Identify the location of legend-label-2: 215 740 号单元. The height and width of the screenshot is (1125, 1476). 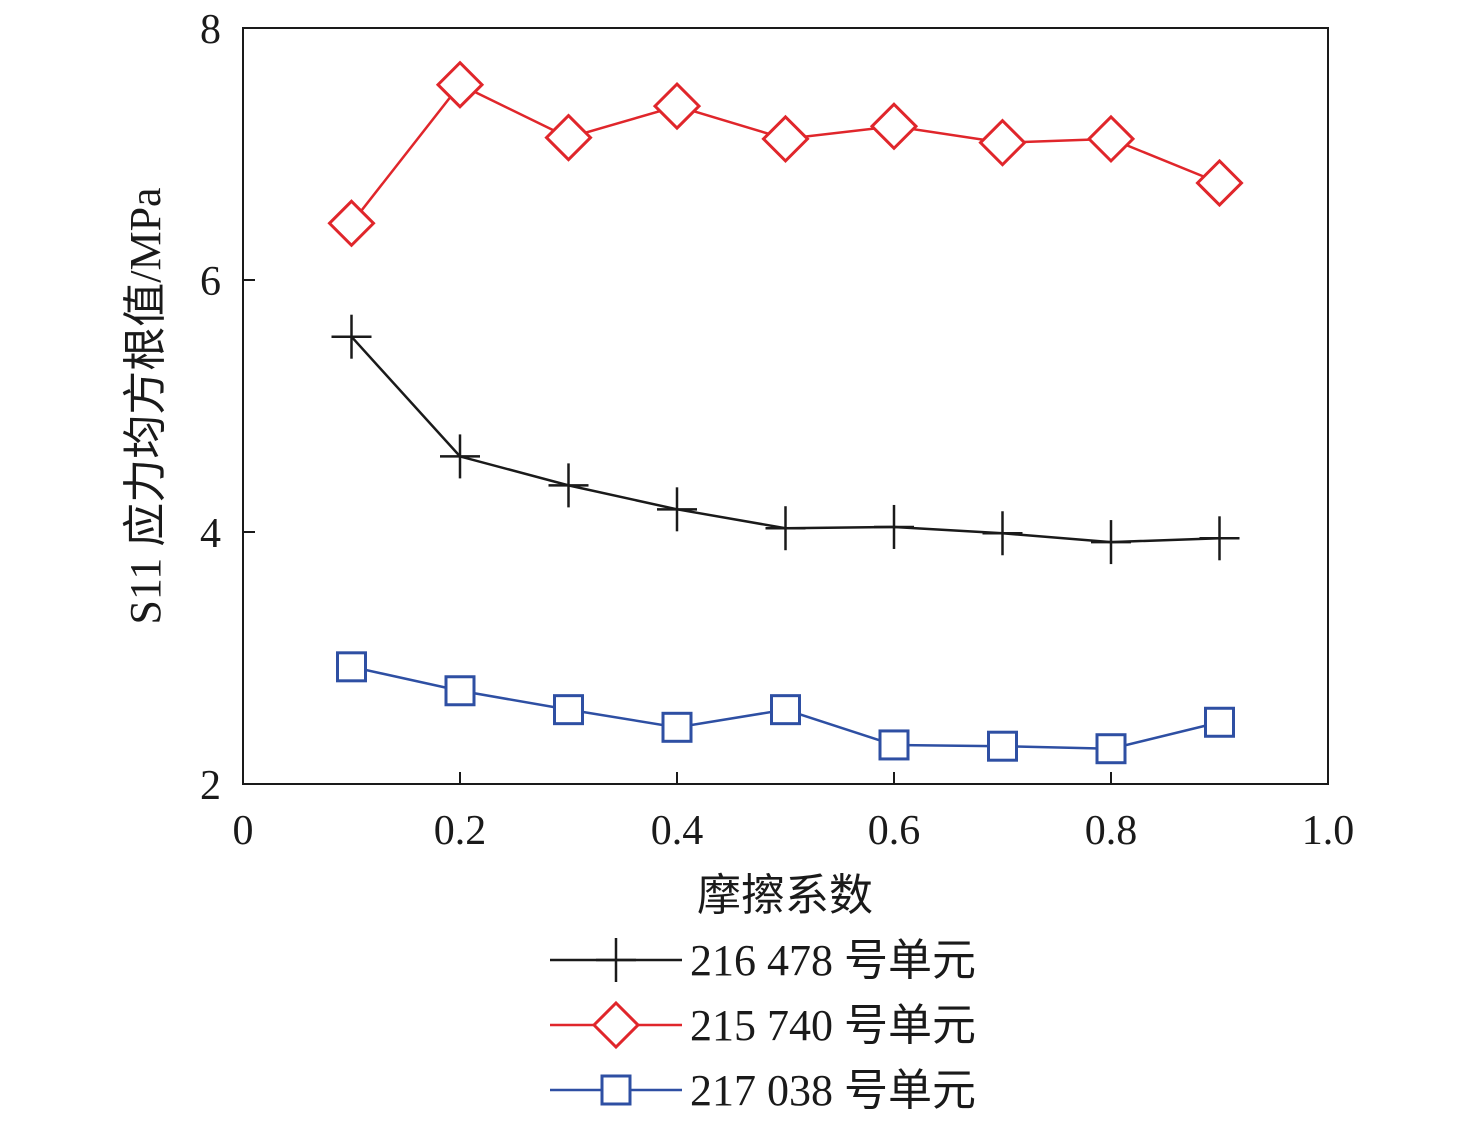
(833, 1025).